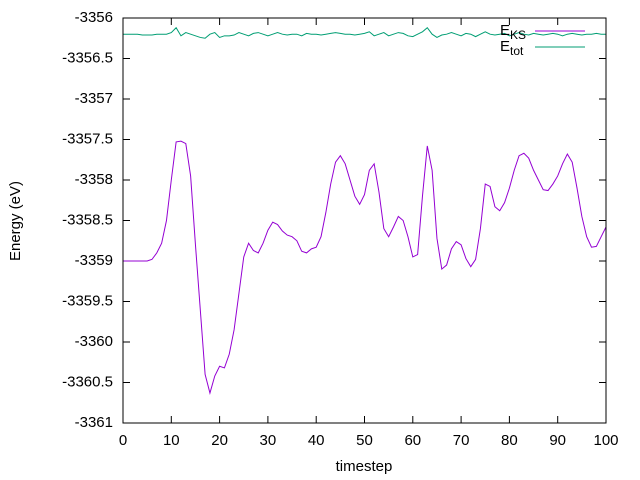 The height and width of the screenshot is (480, 640). What do you see at coordinates (364, 440) in the screenshot?
I see `x-tick-label: 50` at bounding box center [364, 440].